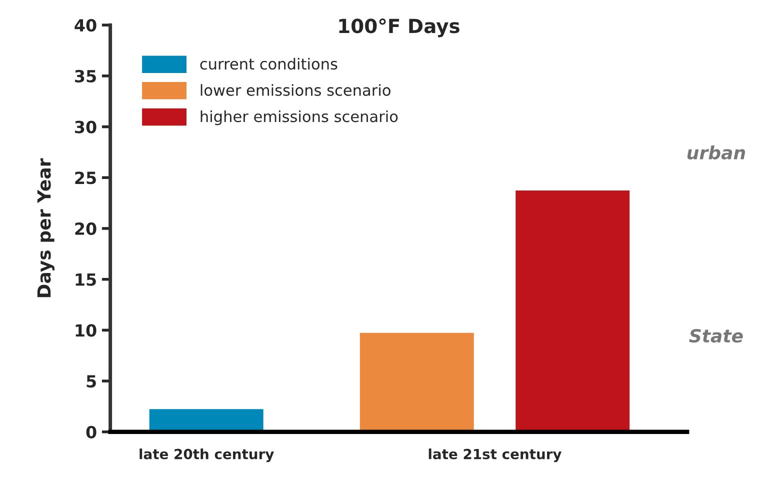 The image size is (766, 482). What do you see at coordinates (86, 280) in the screenshot?
I see `y-tick-label: 15` at bounding box center [86, 280].